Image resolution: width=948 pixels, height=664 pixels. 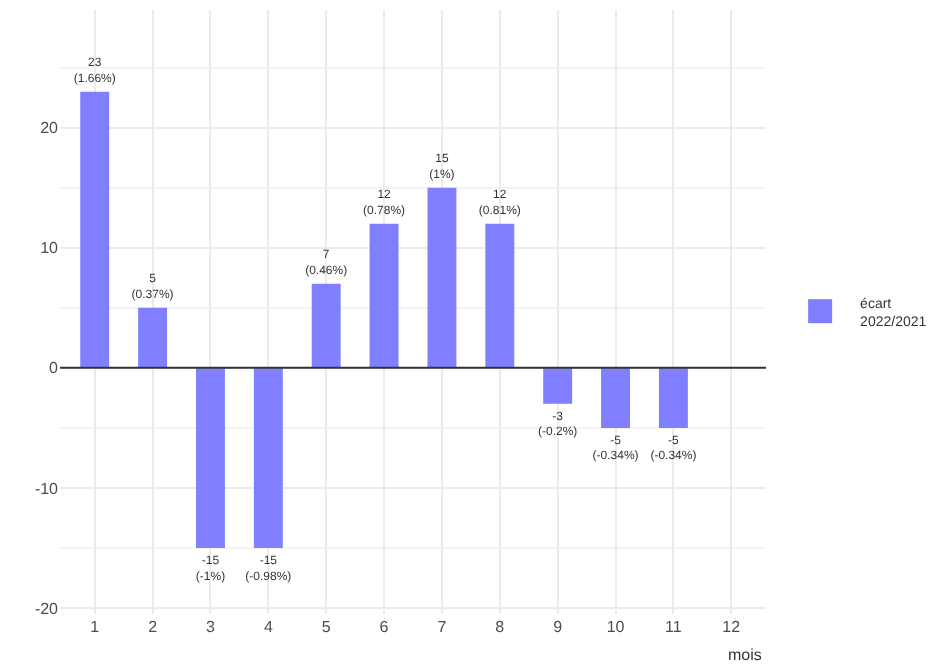 I want to click on x-axis-title: mois, so click(x=745, y=655).